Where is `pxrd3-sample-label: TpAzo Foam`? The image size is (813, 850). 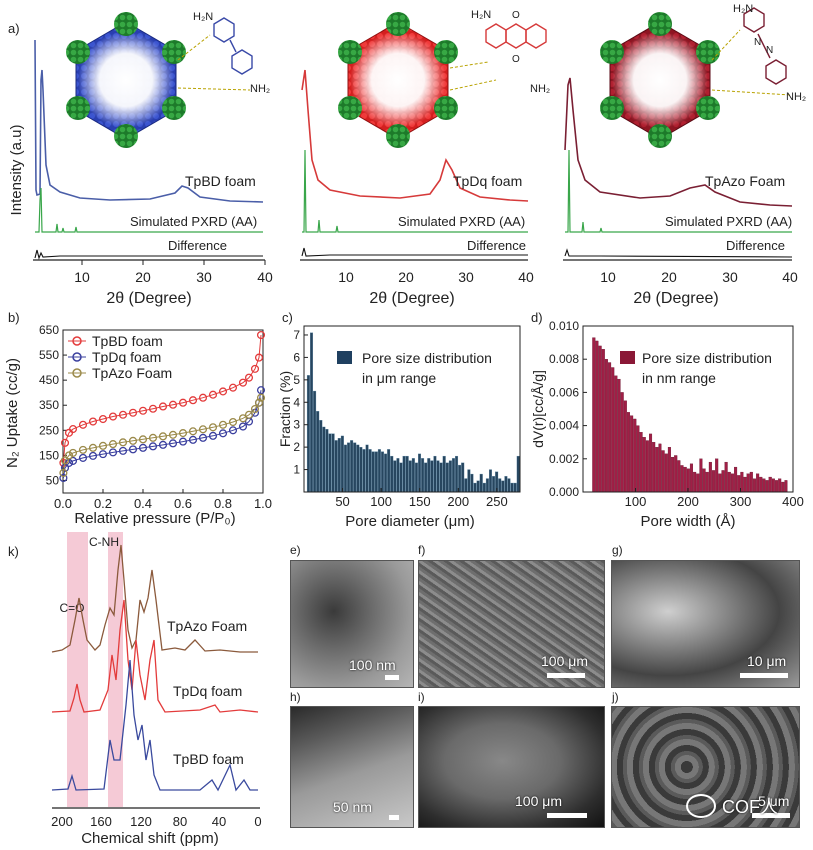
pxrd3-sample-label: TpAzo Foam is located at coordinates (745, 181).